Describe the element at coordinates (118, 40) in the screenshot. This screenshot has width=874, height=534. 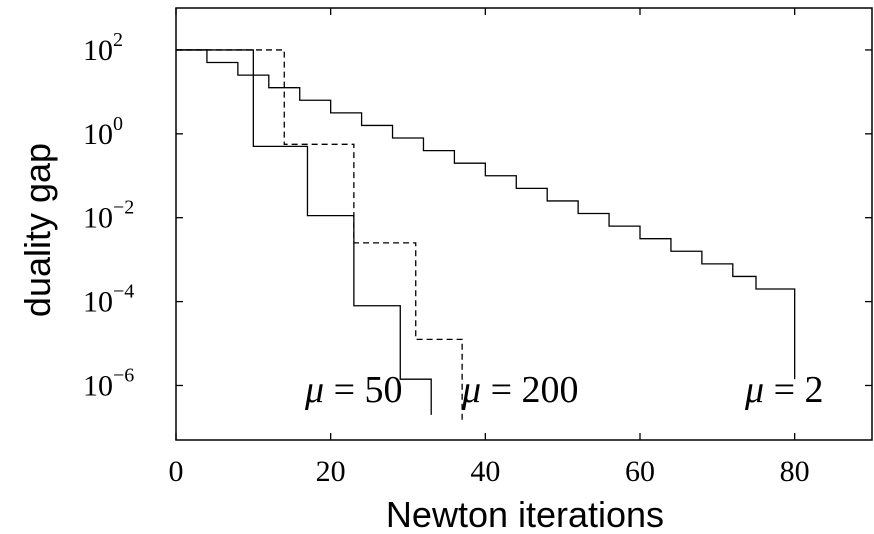
I see `y-tick-exponent: 2` at that location.